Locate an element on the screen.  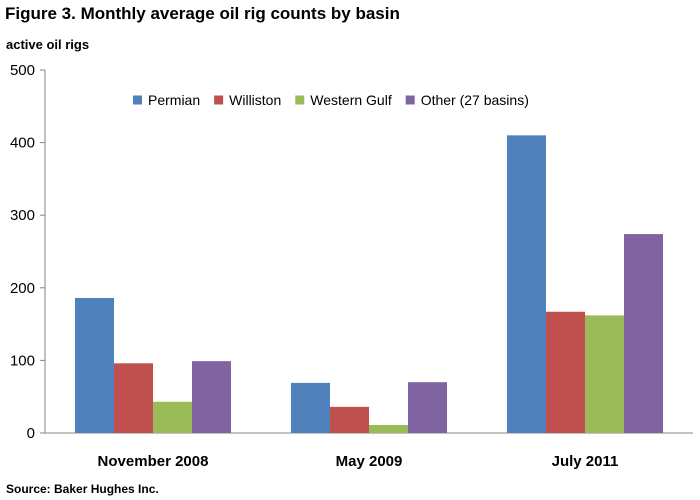
y-tick-label: 400 is located at coordinates (22, 143).